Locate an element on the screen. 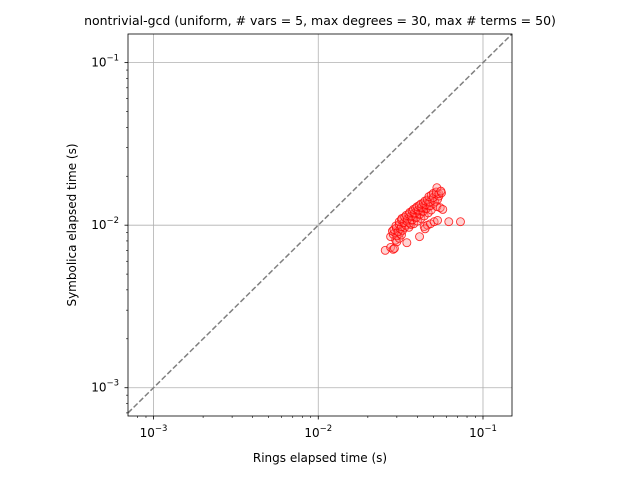 The height and width of the screenshot is (480, 640). data-points is located at coordinates (422, 219).